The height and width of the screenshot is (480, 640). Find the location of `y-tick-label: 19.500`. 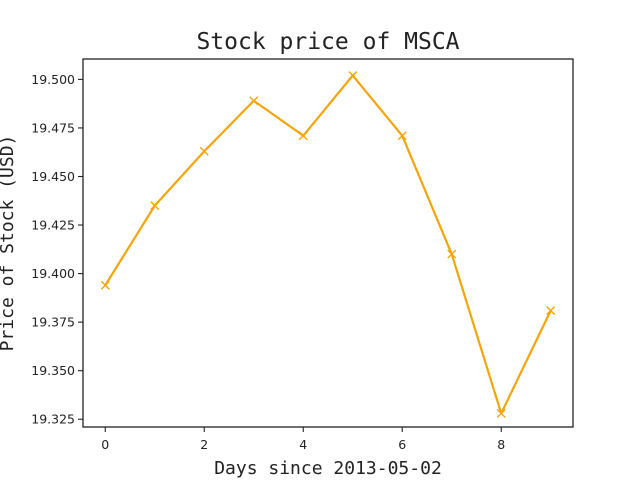

y-tick-label: 19.500 is located at coordinates (53, 79).